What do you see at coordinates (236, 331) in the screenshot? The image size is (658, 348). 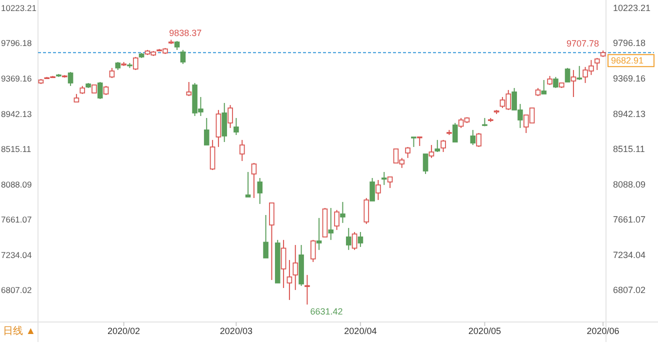 I see `x-tick-label: 2020/03` at bounding box center [236, 331].